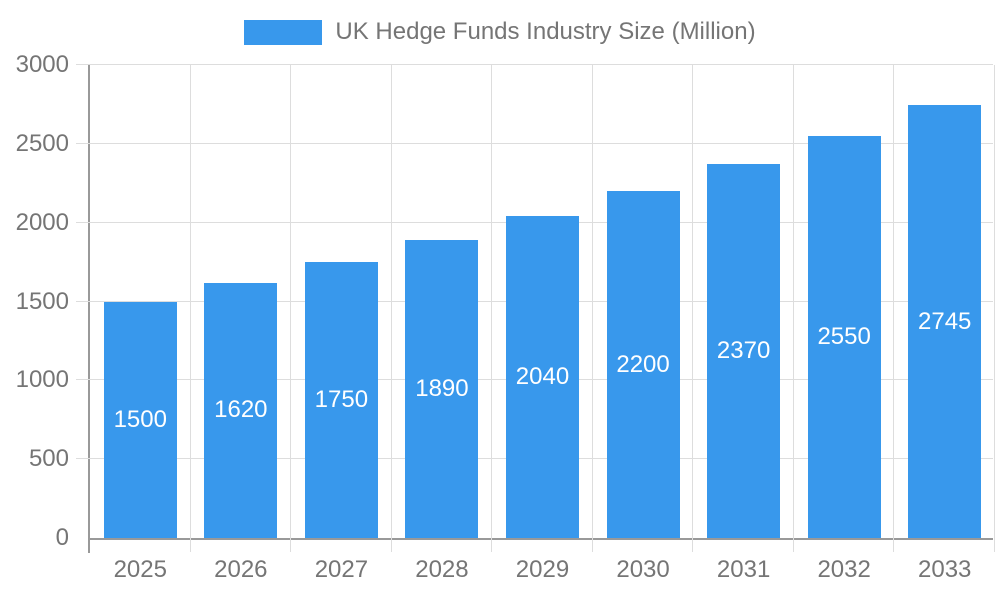  What do you see at coordinates (42, 301) in the screenshot?
I see `y-tick-label: 1500` at bounding box center [42, 301].